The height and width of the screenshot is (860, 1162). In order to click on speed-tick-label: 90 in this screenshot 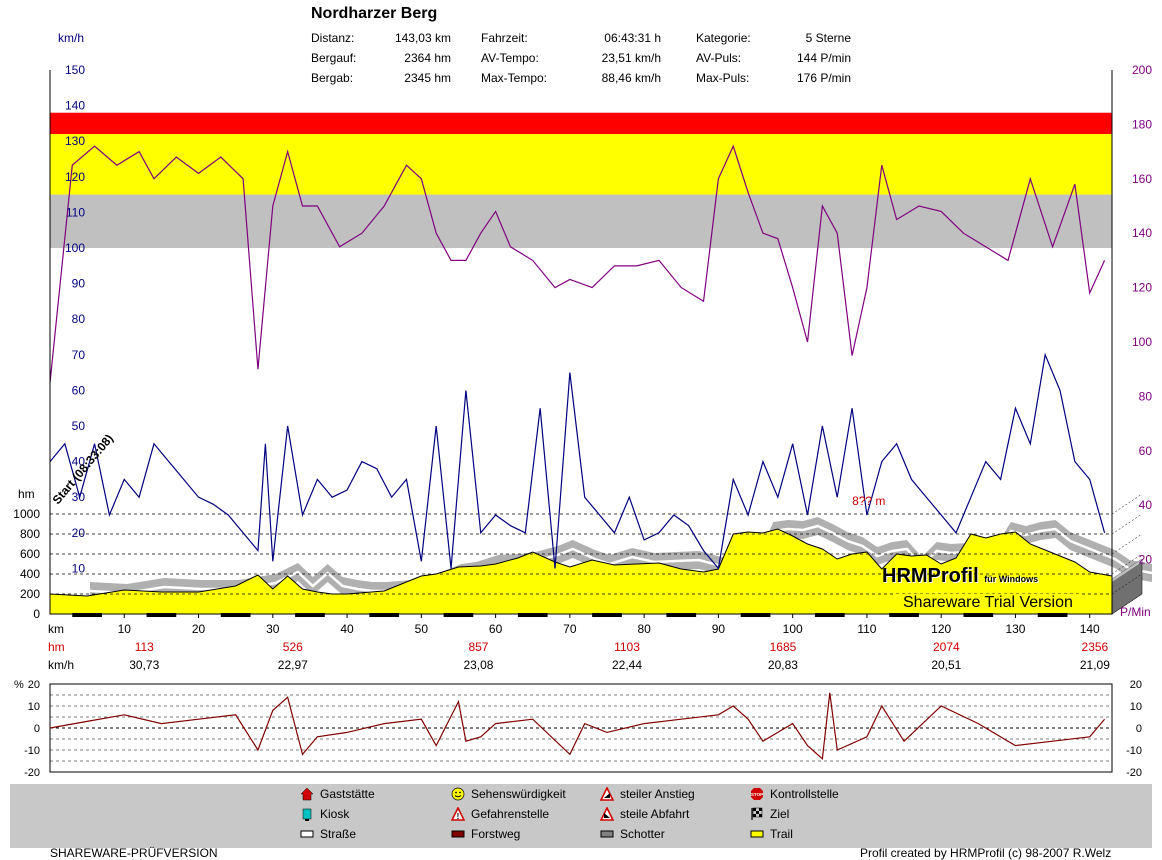, I will do `click(79, 284)`.